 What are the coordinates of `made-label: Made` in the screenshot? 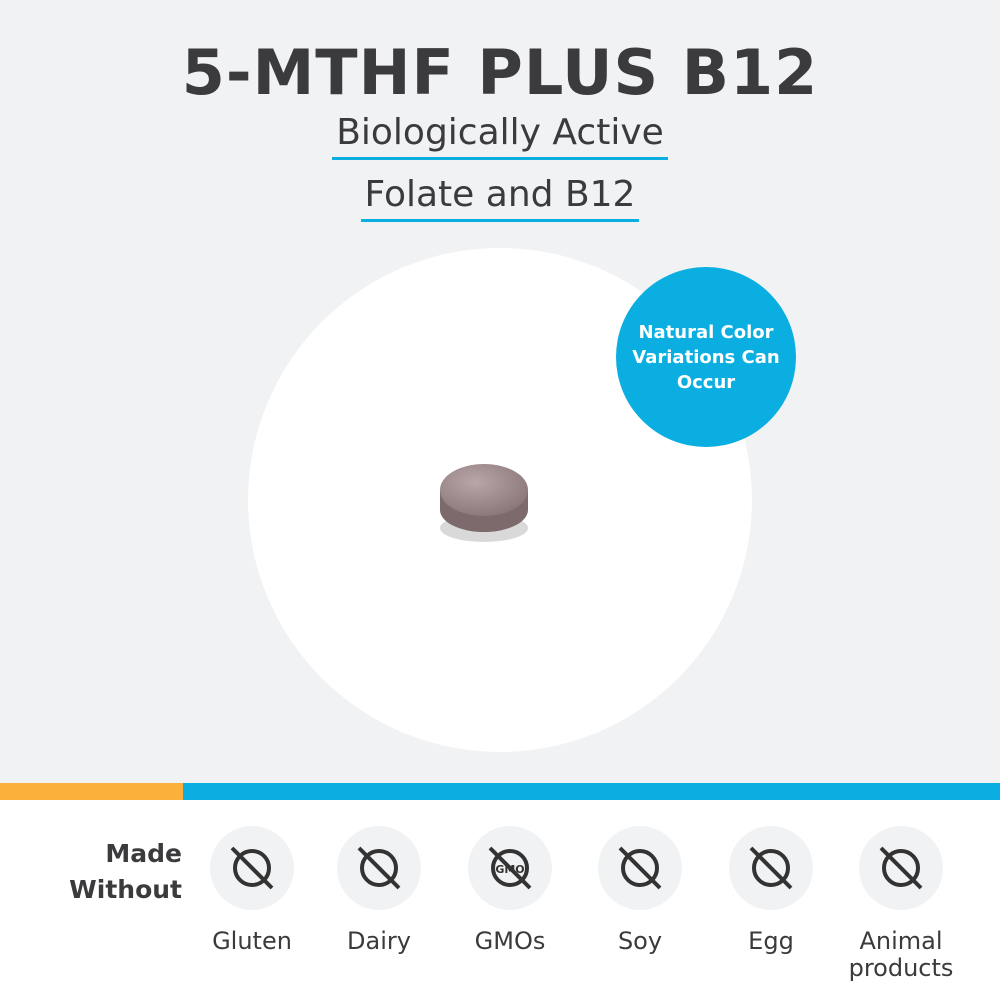 It's located at (143, 853).